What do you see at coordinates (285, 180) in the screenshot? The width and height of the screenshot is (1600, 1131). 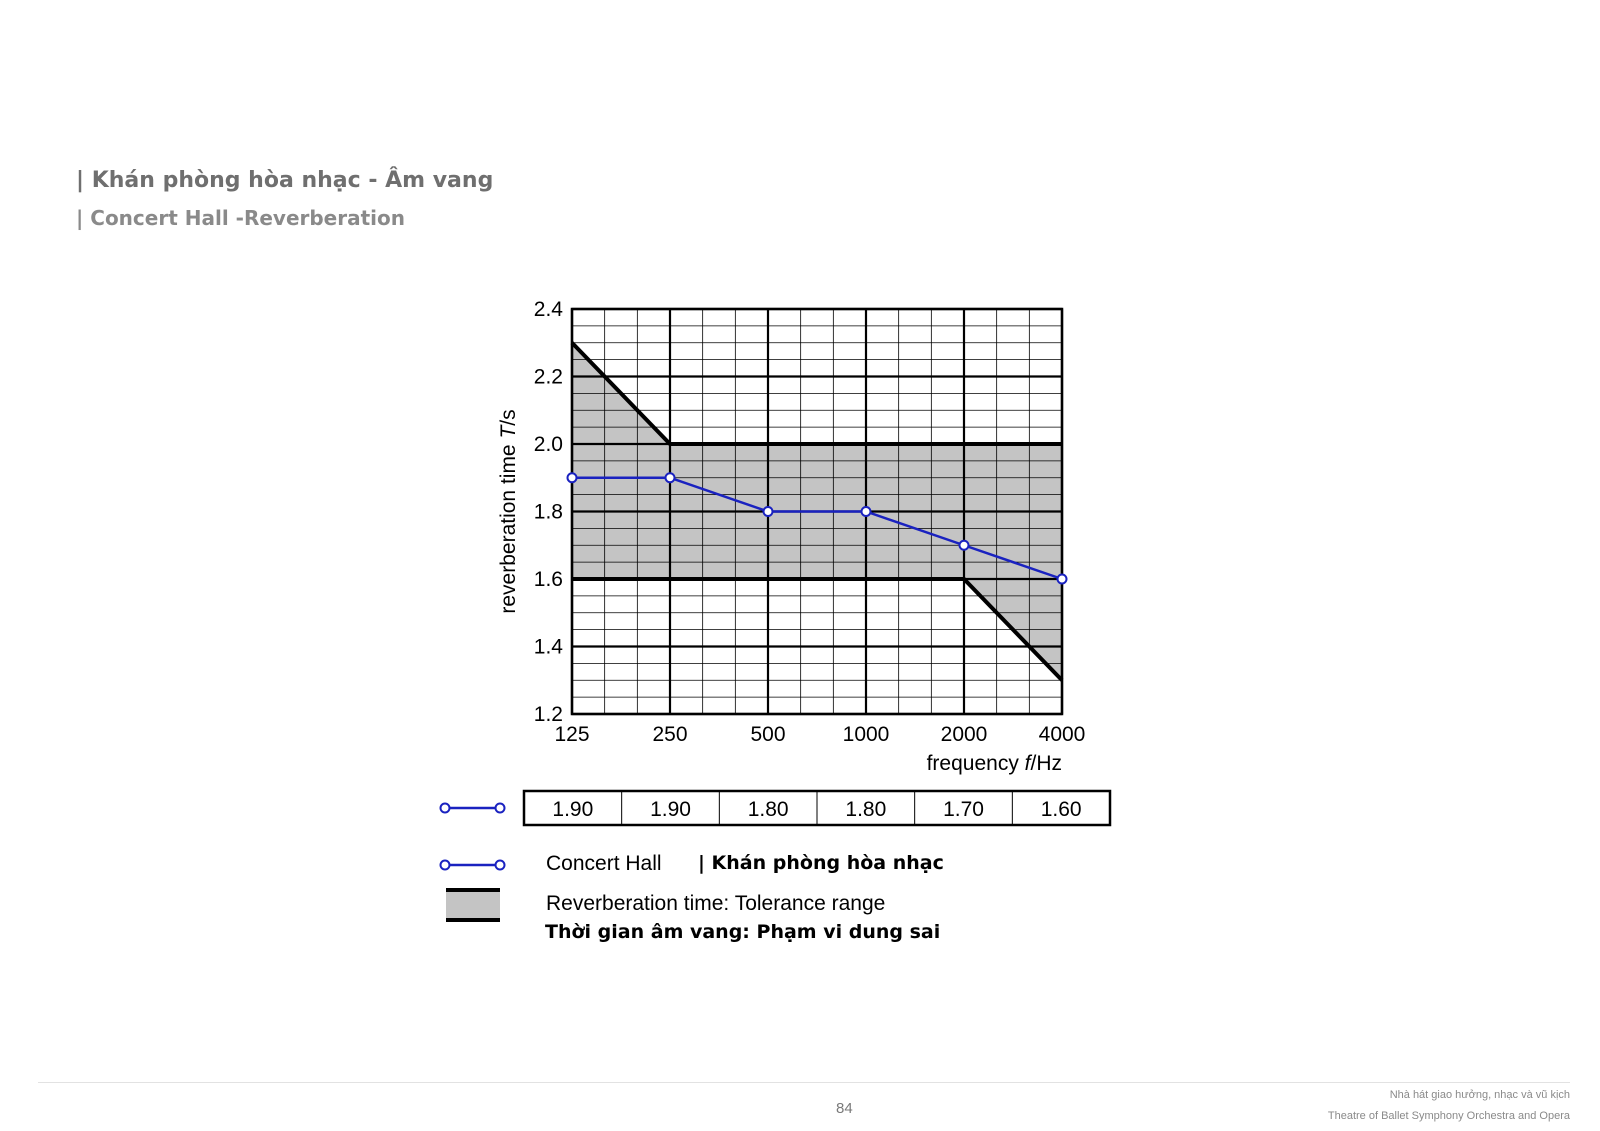 I see `page-title: | Khán phòng hòa nhạc - Âm vang` at bounding box center [285, 180].